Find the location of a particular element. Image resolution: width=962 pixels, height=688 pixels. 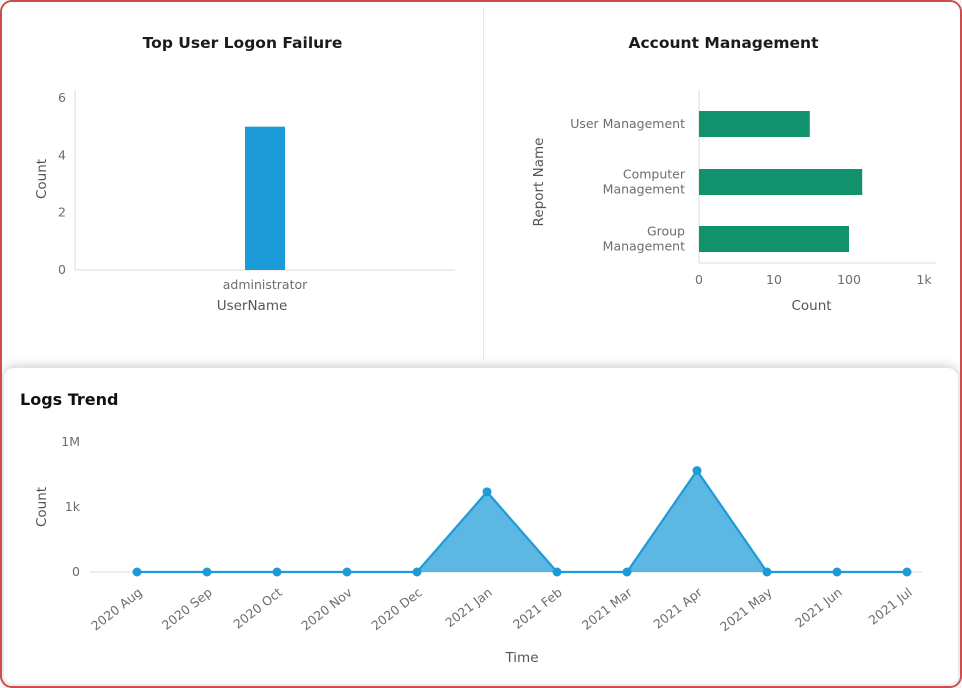

x-tick-2021-mar: 2021 Mar is located at coordinates (607, 608).